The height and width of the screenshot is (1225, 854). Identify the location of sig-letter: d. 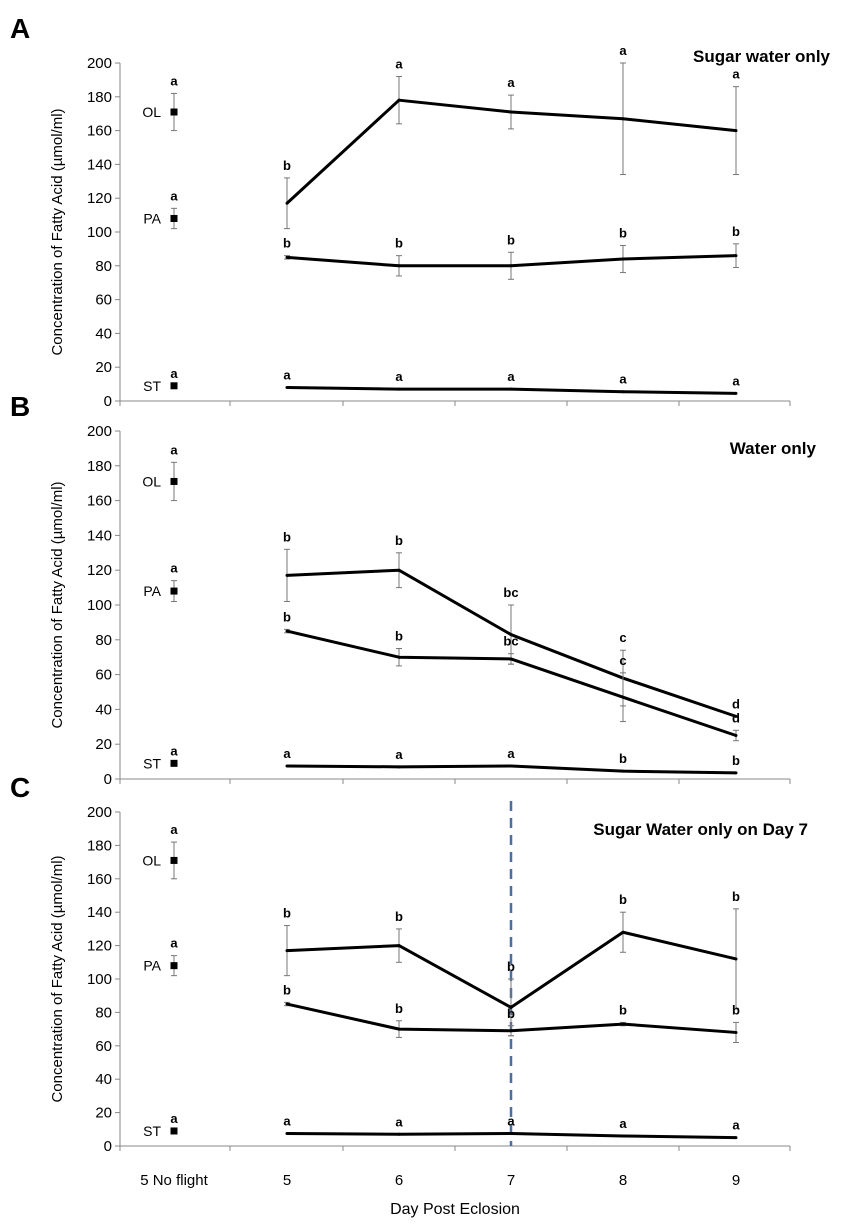
(736, 717).